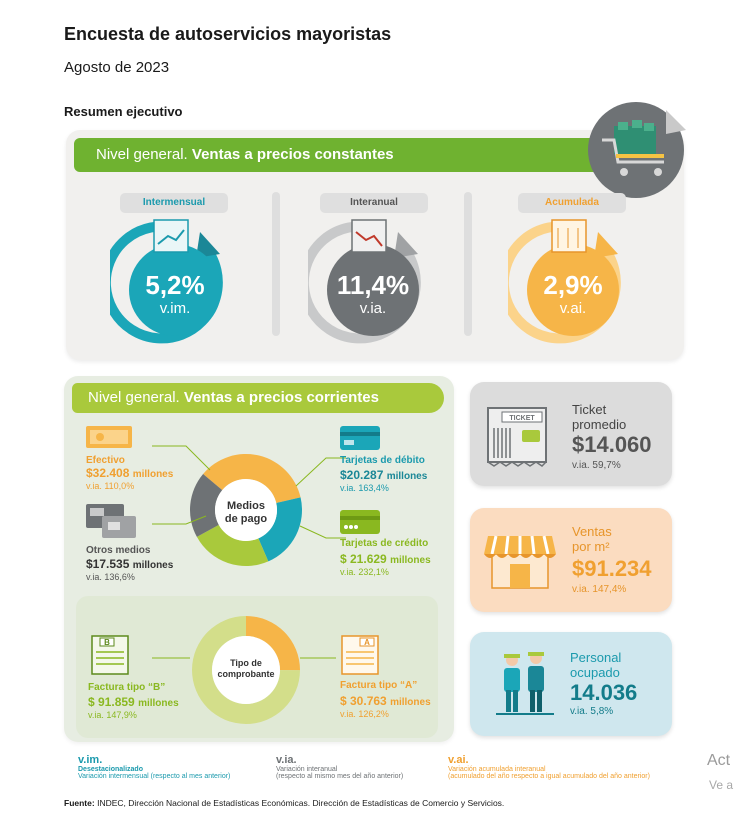 The height and width of the screenshot is (818, 735). What do you see at coordinates (637, 150) in the screenshot?
I see `cart-sticker-icon` at bounding box center [637, 150].